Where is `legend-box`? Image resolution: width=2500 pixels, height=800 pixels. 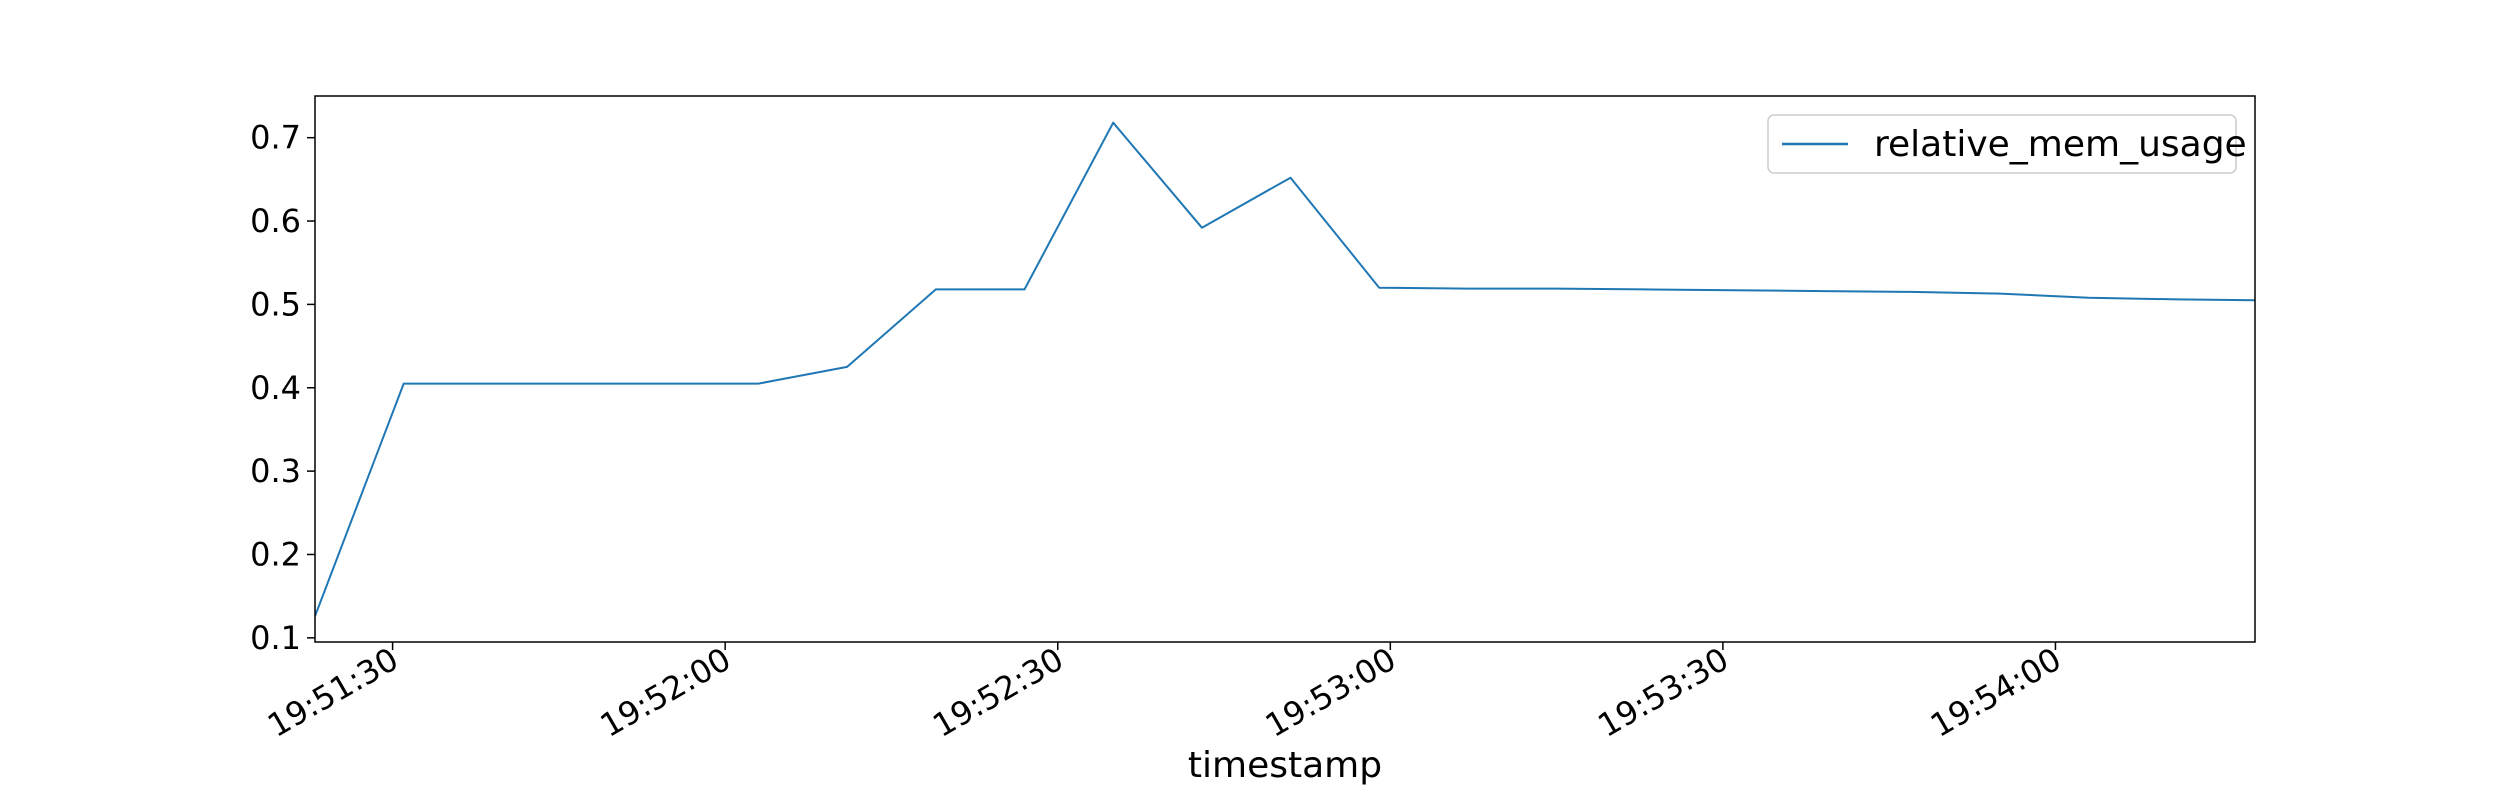 legend-box is located at coordinates (2002, 144).